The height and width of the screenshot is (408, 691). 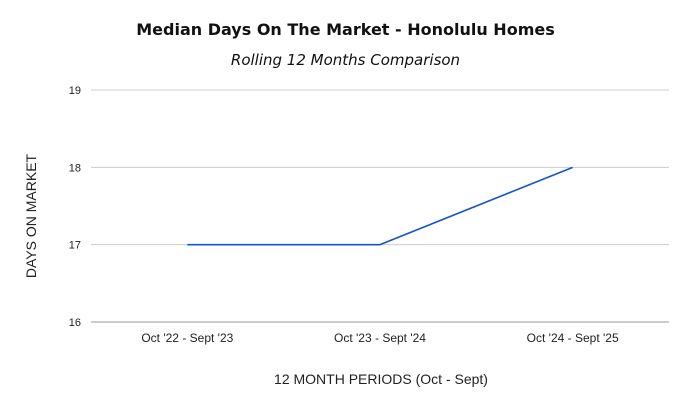 What do you see at coordinates (381, 379) in the screenshot?
I see `x-axis-title: 12 MONTH PERIODS (Oct - Sept)` at bounding box center [381, 379].